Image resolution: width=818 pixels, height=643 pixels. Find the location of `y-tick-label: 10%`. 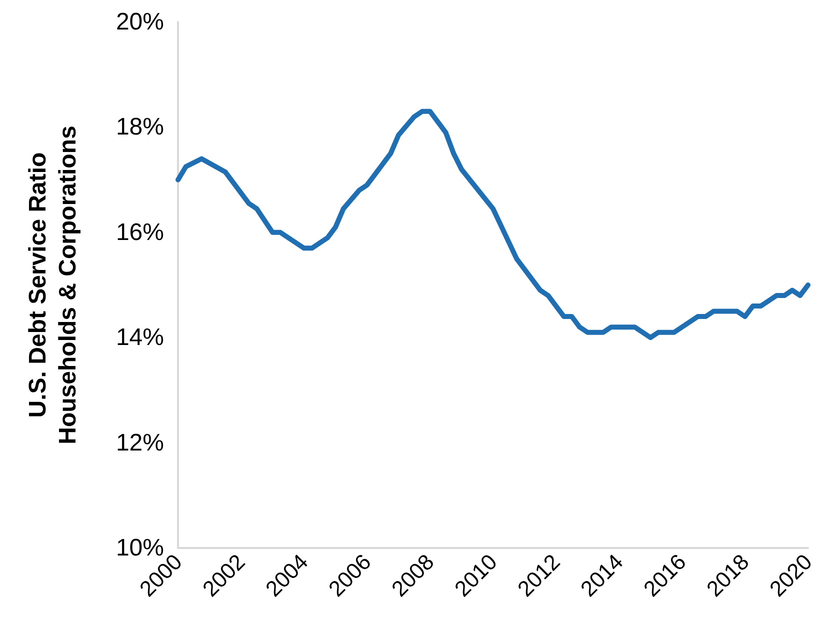

y-tick-label: 10% is located at coordinates (140, 548).